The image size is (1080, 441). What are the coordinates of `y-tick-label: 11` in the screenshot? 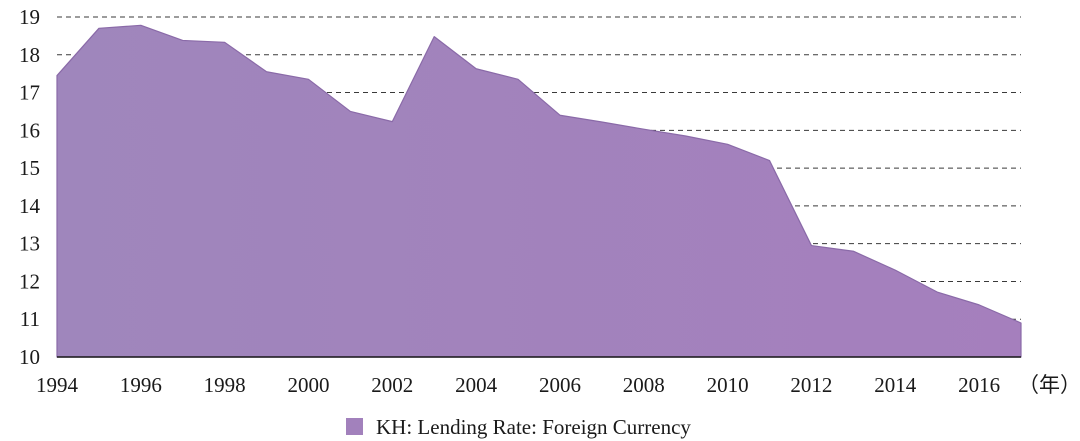 It's located at (30, 319).